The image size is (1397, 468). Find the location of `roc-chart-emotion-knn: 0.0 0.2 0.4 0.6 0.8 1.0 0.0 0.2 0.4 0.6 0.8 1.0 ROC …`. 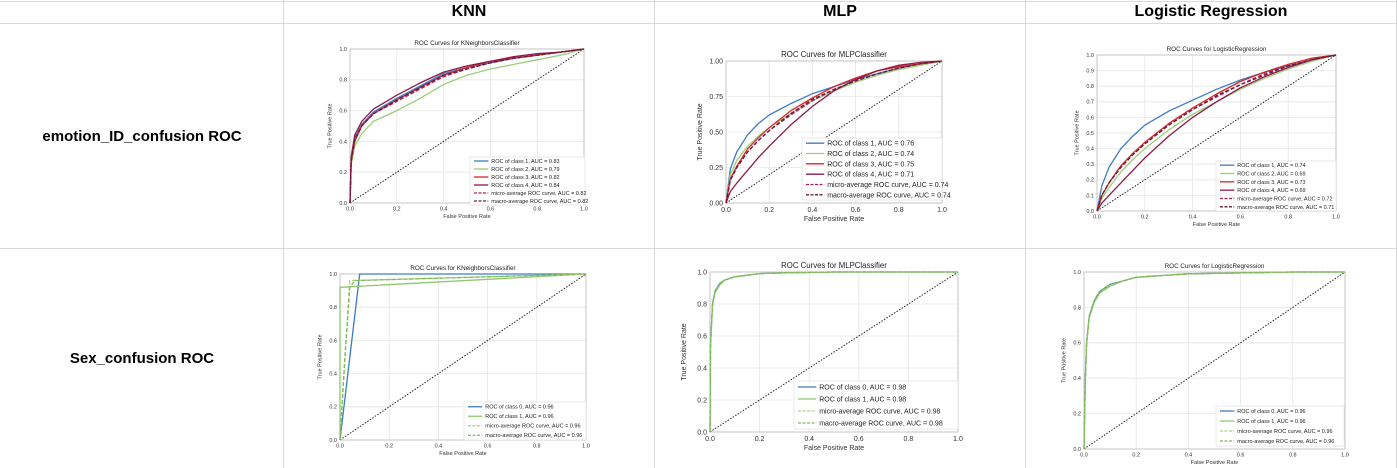

roc-chart-emotion-knn: 0.0 0.2 0.4 0.6 0.8 1.0 0.0 0.2 0.4 0.6 0.8 1.0 ROC … is located at coordinates (457, 130).